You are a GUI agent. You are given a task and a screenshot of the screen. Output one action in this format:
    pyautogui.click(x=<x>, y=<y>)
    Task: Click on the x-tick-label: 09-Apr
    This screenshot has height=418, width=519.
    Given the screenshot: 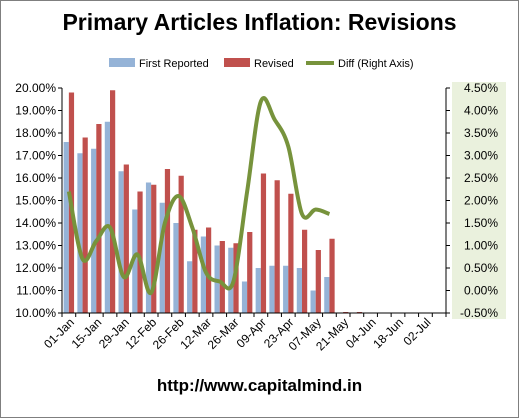 What is the action you would take?
    pyautogui.click(x=251, y=332)
    